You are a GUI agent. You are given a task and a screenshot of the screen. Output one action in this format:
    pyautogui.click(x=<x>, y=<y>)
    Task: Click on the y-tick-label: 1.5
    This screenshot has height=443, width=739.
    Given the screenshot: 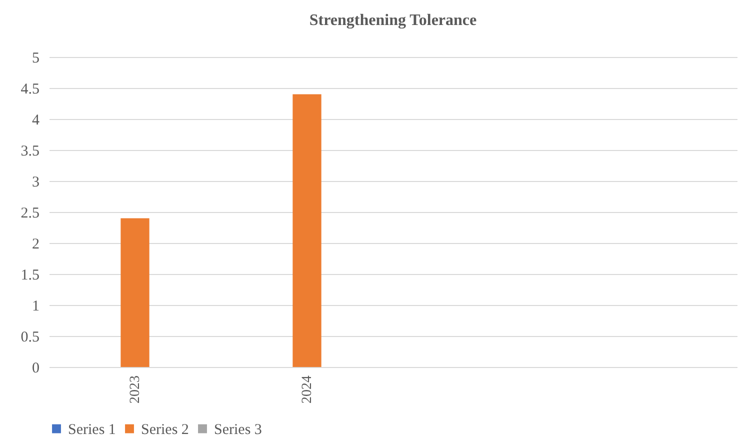 What is the action you would take?
    pyautogui.click(x=30, y=276)
    